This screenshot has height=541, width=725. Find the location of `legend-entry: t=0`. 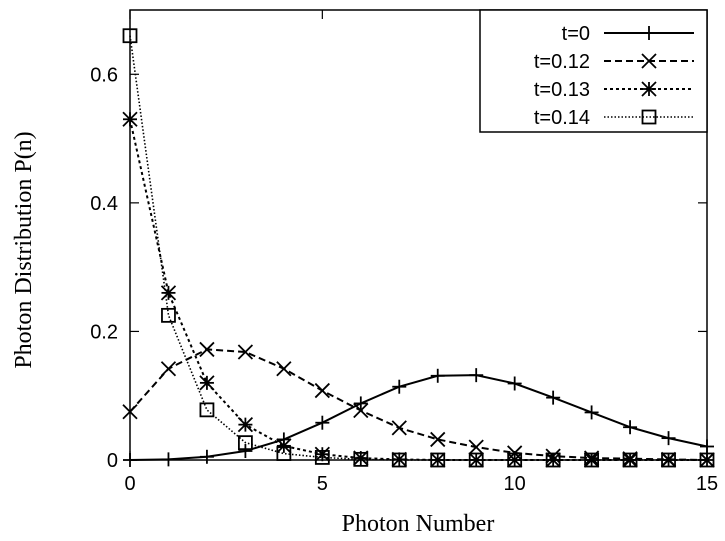

legend-entry: t=0 is located at coordinates (628, 34).